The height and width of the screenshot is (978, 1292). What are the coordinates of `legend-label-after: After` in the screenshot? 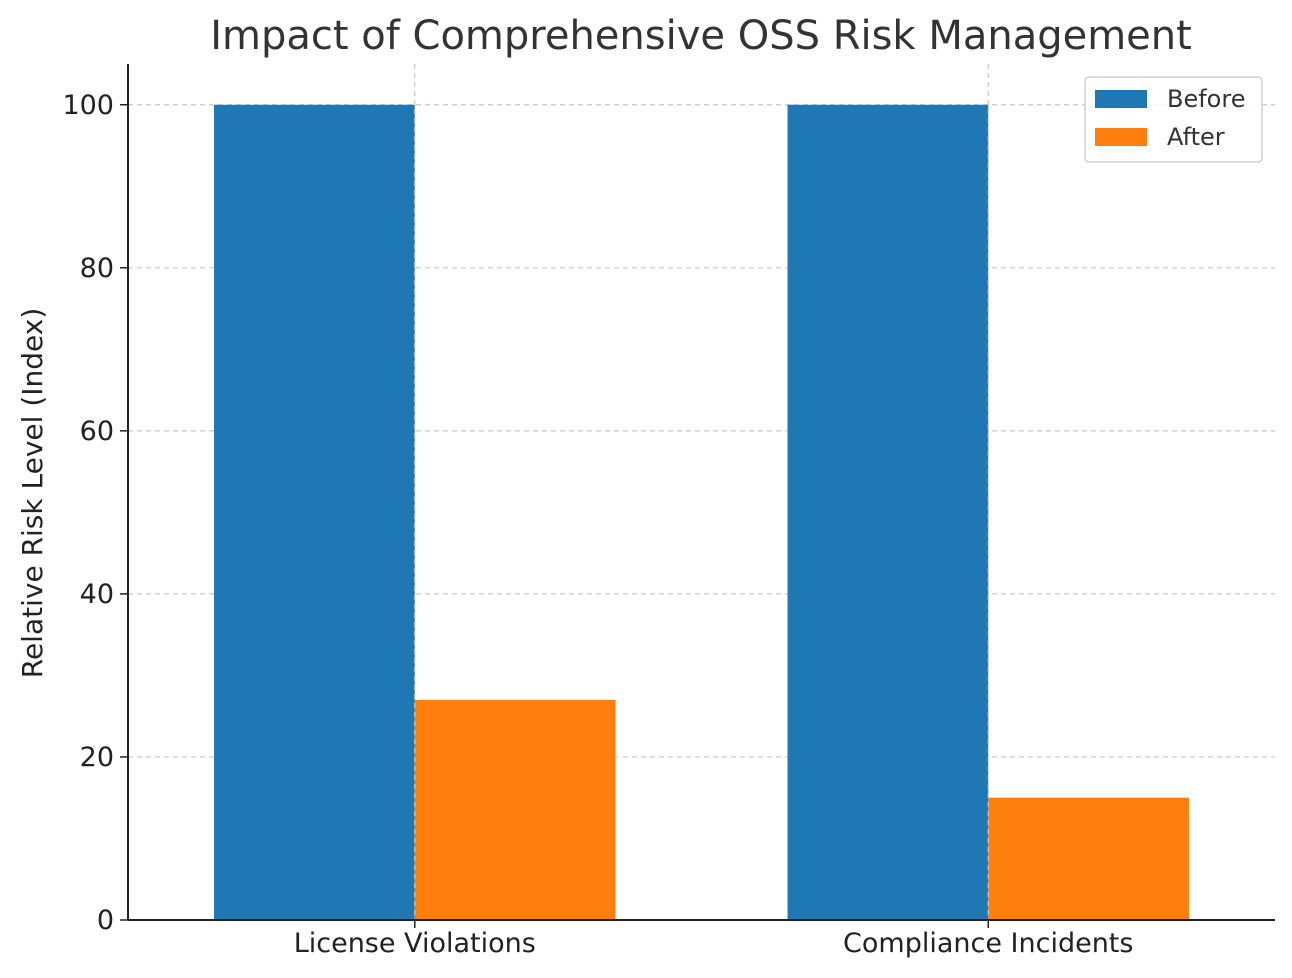 It's located at (1196, 137).